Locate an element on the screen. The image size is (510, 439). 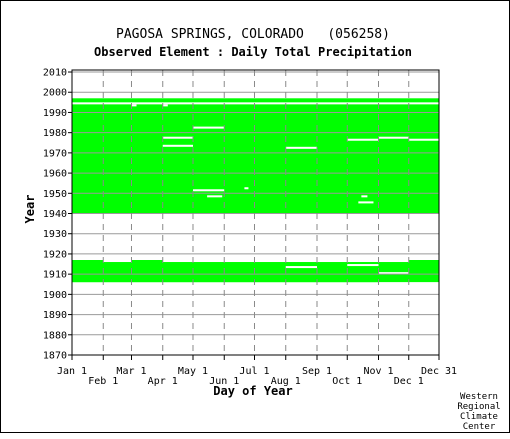
x-tick-label-jan-1: Jan 1 is located at coordinates (72, 371).